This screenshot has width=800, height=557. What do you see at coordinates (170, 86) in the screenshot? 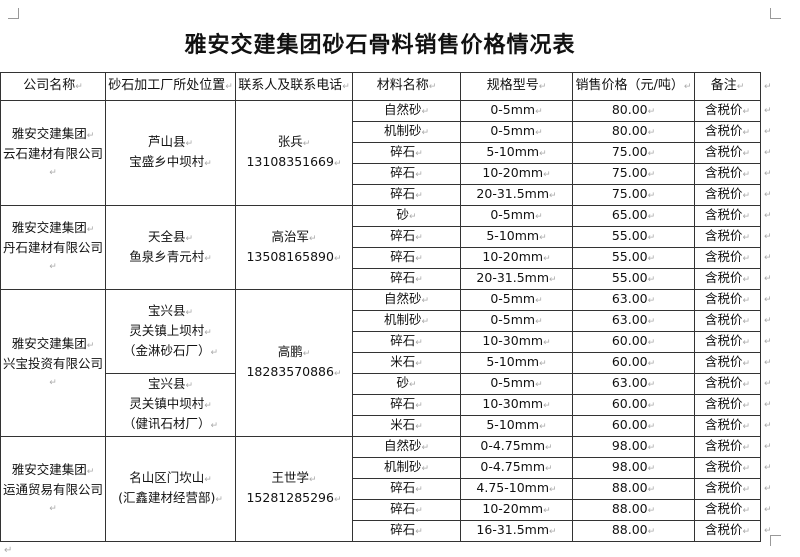
I see `column-header: 砂石加工厂所处位置` at bounding box center [170, 86].